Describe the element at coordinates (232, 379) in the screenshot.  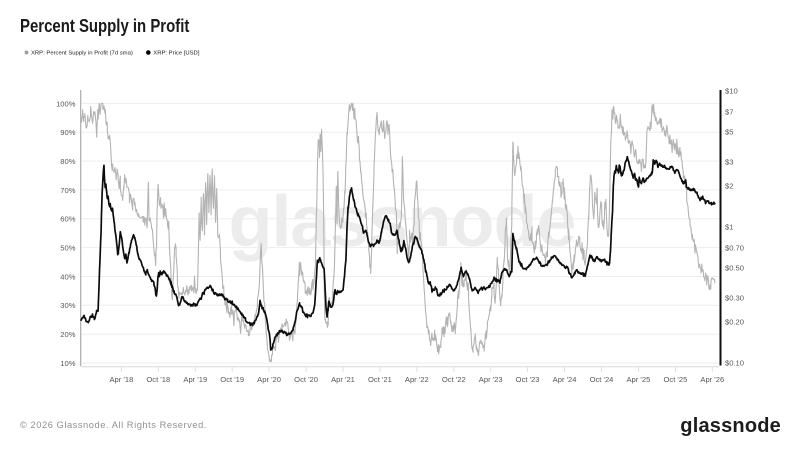
I see `svg-text: Oct '19` at that location.